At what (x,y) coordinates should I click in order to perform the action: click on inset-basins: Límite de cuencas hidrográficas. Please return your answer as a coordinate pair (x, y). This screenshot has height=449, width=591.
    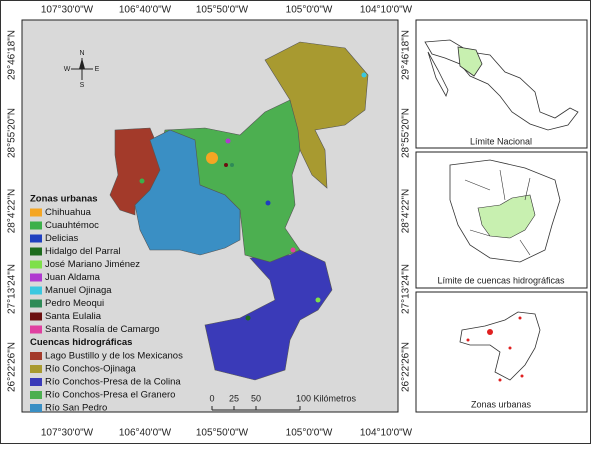
    Looking at the image, I should click on (501, 220).